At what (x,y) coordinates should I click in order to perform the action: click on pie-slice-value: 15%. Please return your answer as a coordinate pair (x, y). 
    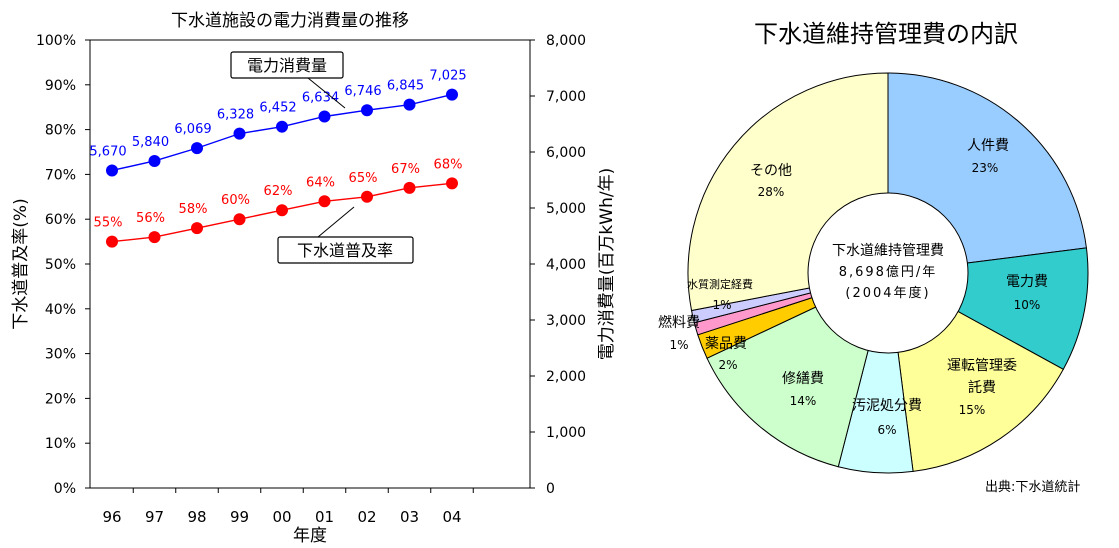
    Looking at the image, I should click on (972, 410).